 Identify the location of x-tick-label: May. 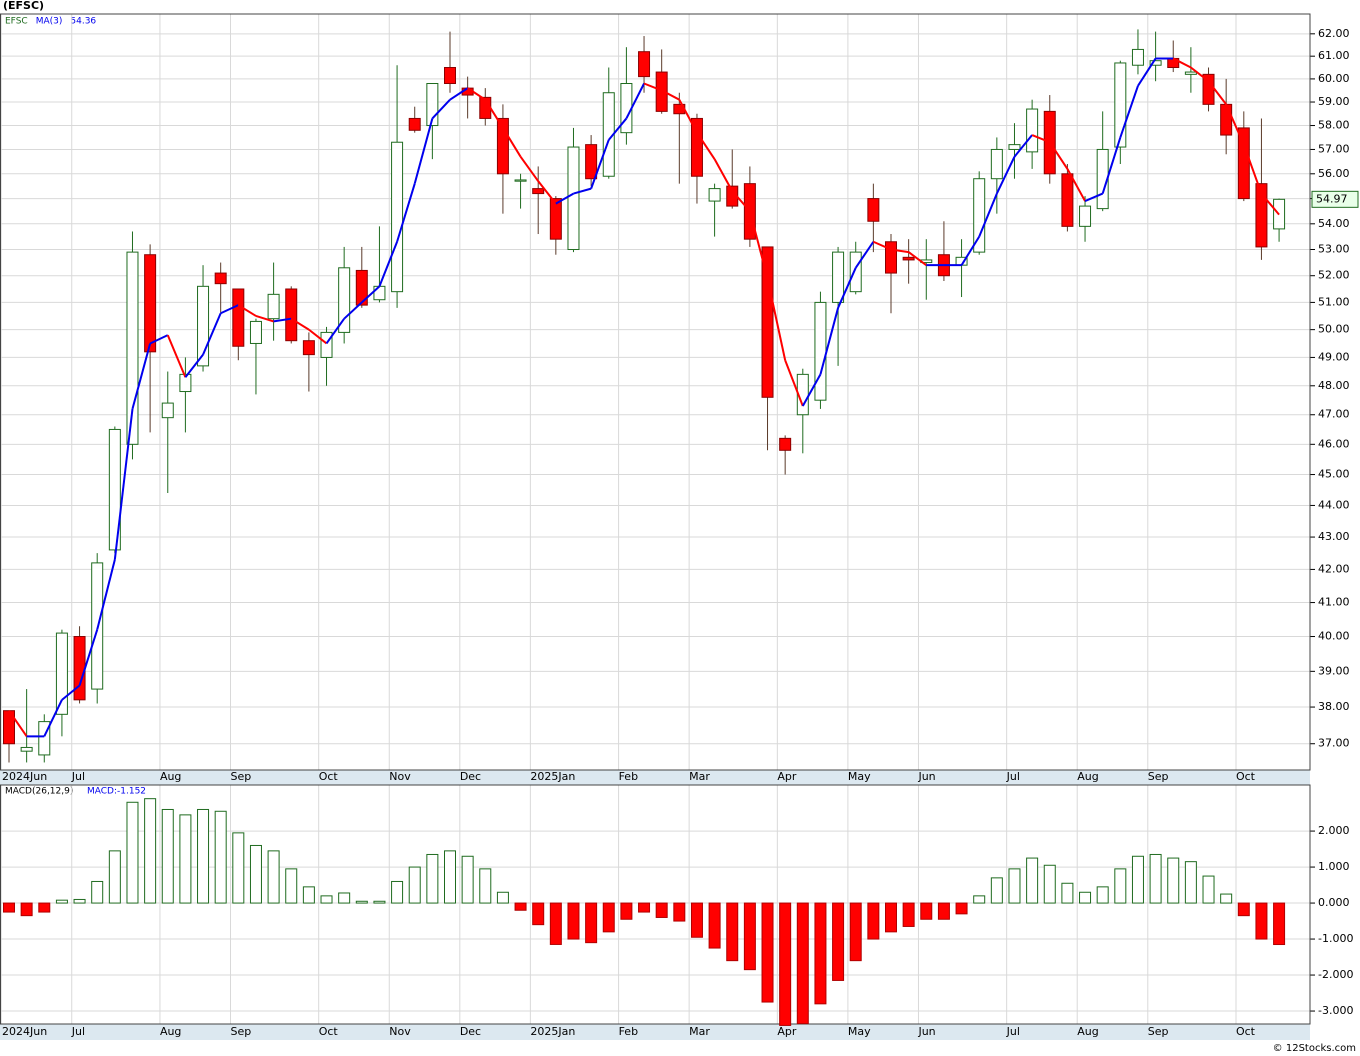
(859, 776).